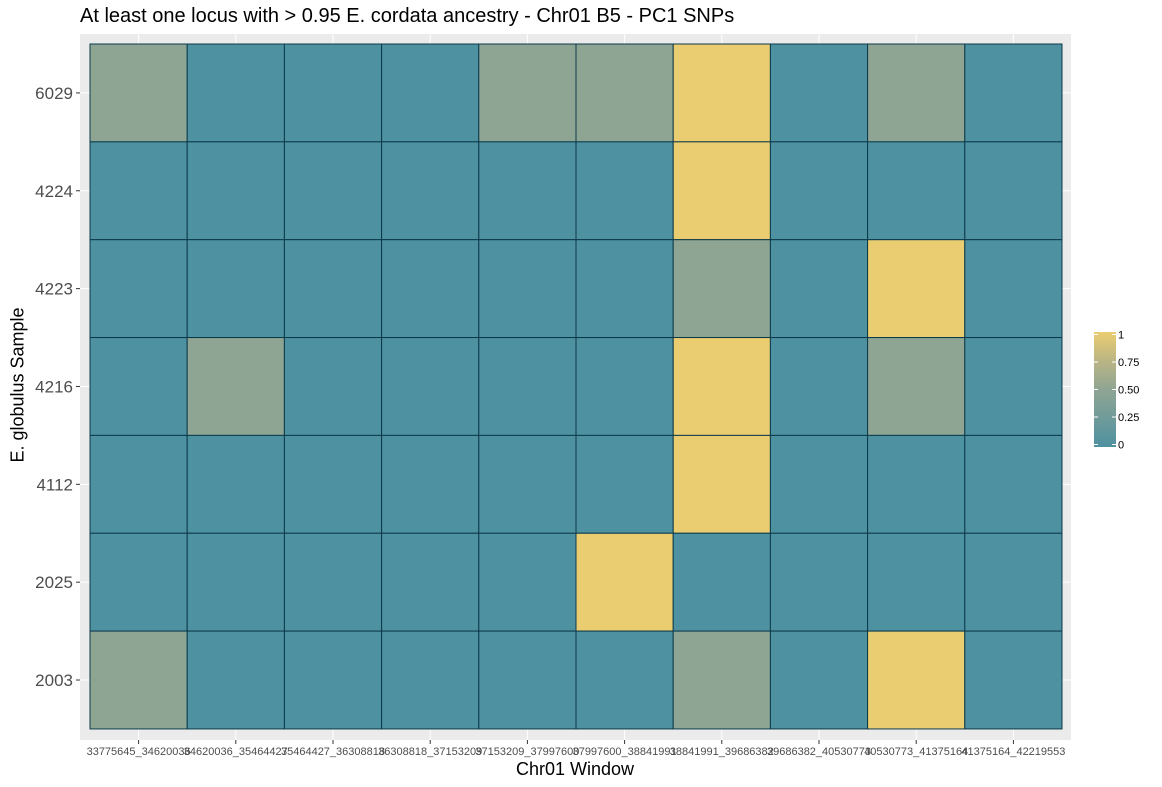 The width and height of the screenshot is (1162, 787). Describe the element at coordinates (54, 93) in the screenshot. I see `y-tick-label: 6029` at that location.